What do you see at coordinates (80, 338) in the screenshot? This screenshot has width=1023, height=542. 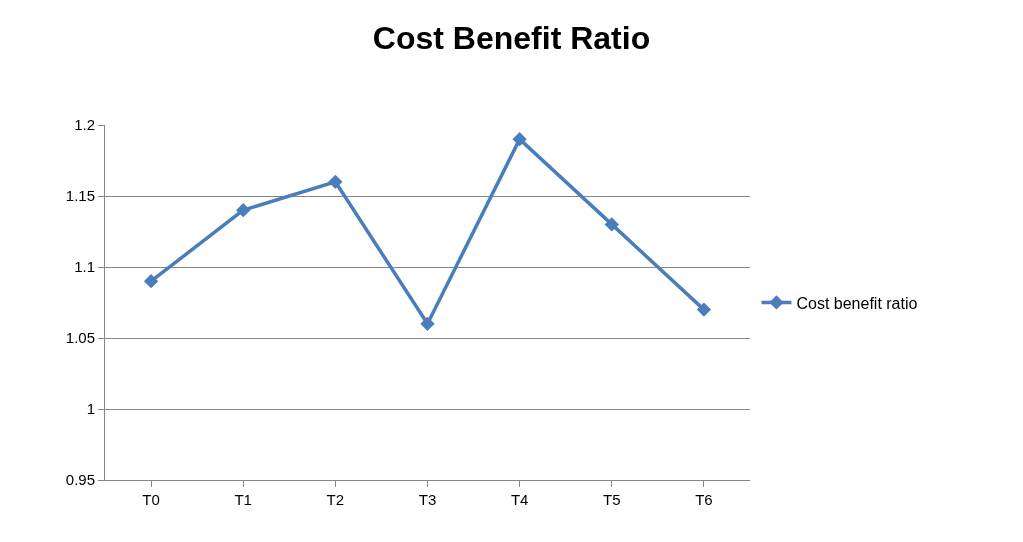 I see `y-tick-label: 1.05` at bounding box center [80, 338].